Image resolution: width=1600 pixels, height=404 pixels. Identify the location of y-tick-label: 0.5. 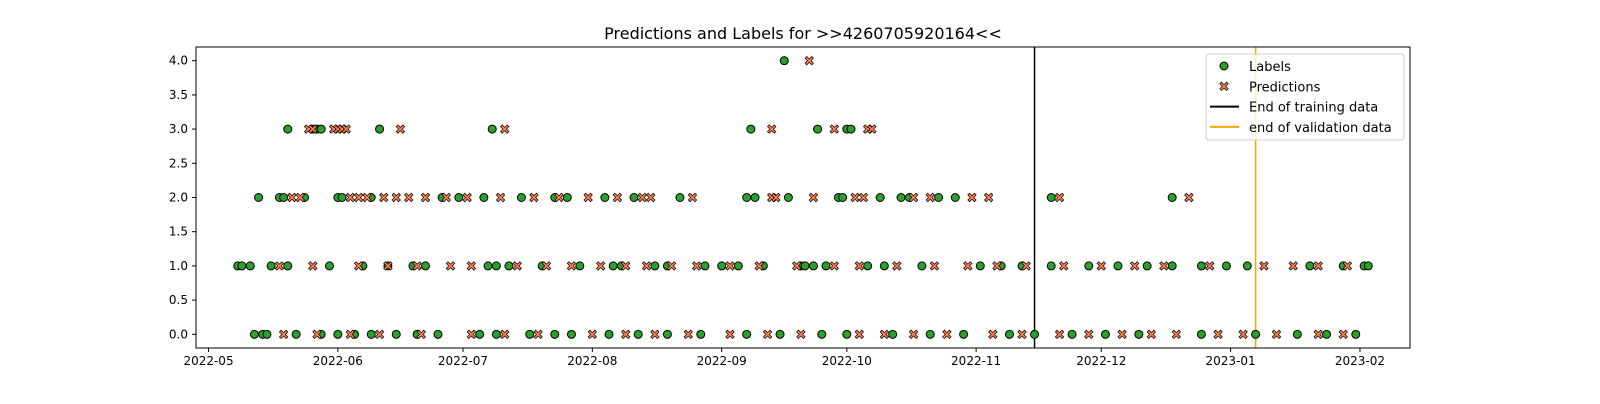
(178, 300).